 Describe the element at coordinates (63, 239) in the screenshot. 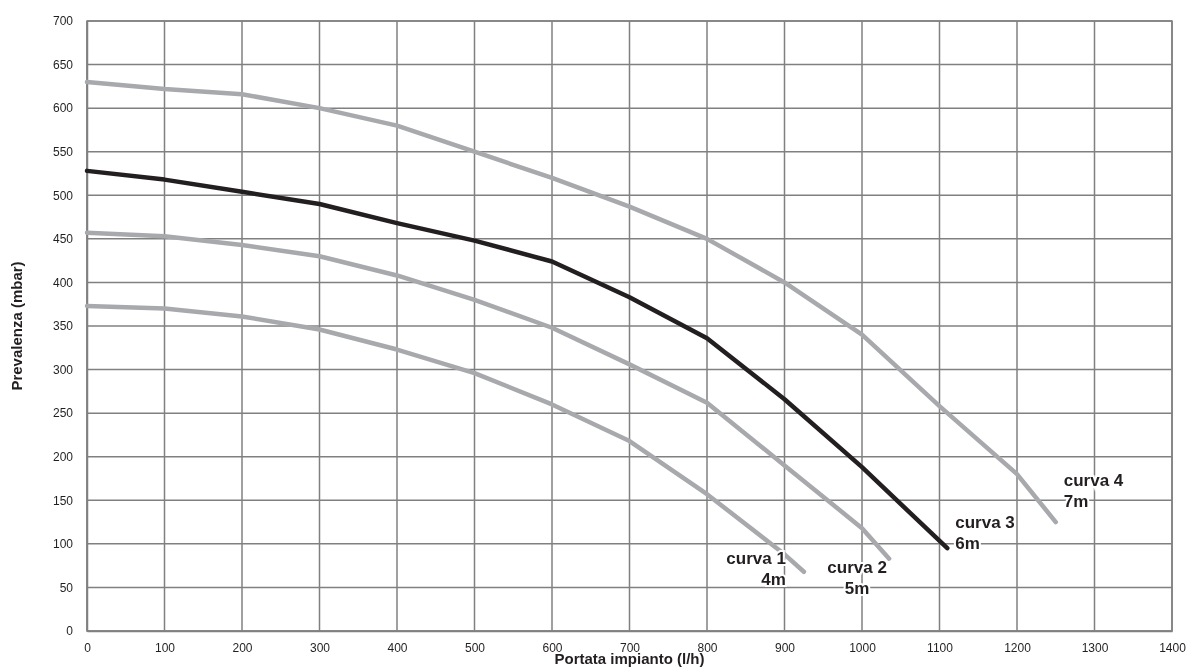

I see `y-tick-label: 450` at that location.